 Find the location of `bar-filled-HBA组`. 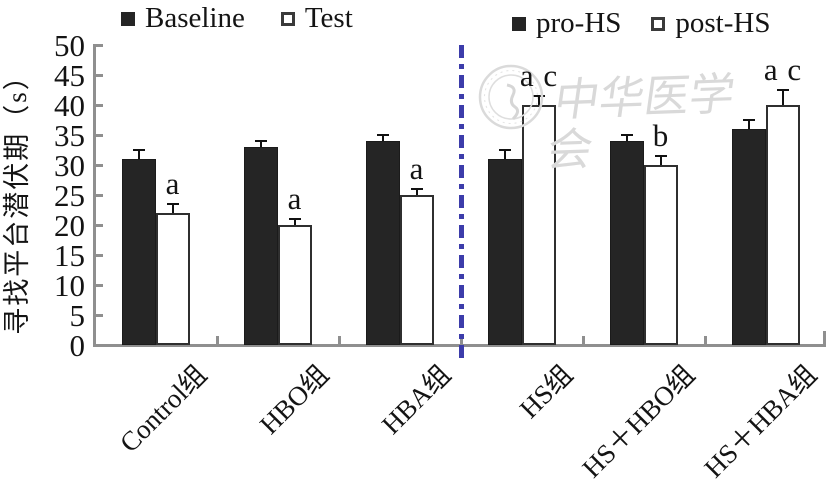

bar-filled-HBA组 is located at coordinates (383, 243).